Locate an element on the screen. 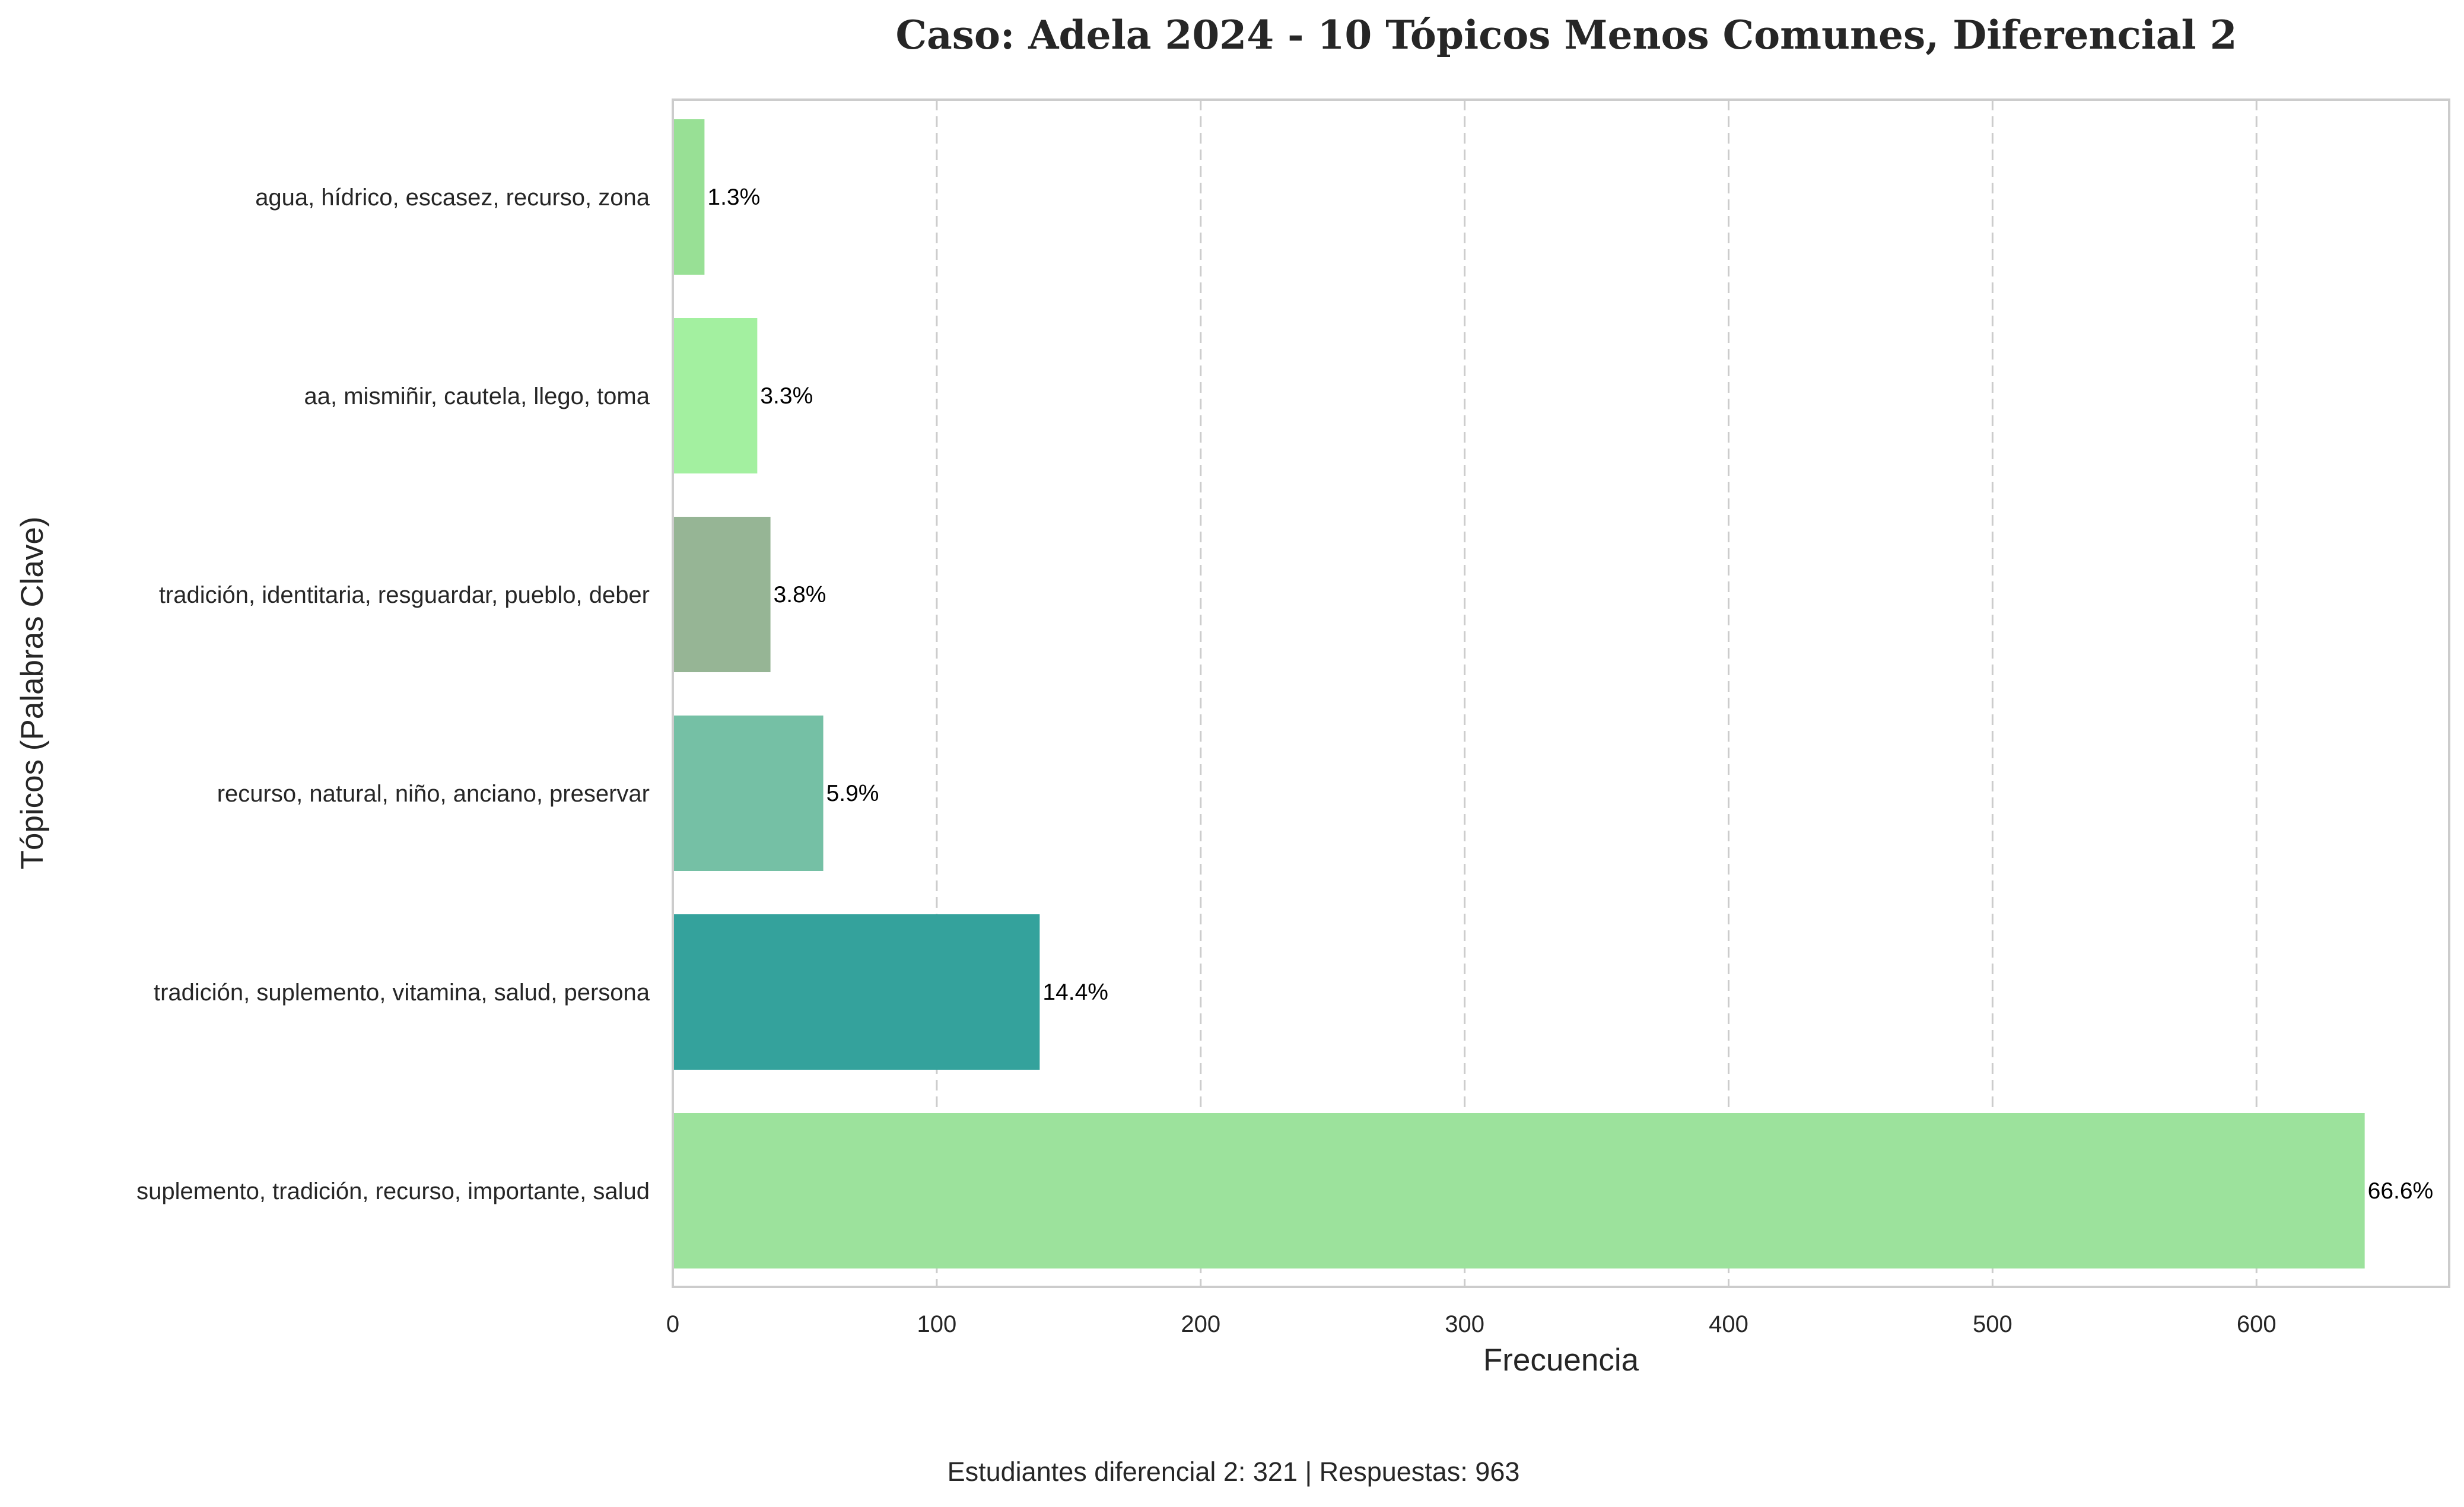 Image resolution: width=2464 pixels, height=1507 pixels. bar-value-label: 3.3% is located at coordinates (786, 396).